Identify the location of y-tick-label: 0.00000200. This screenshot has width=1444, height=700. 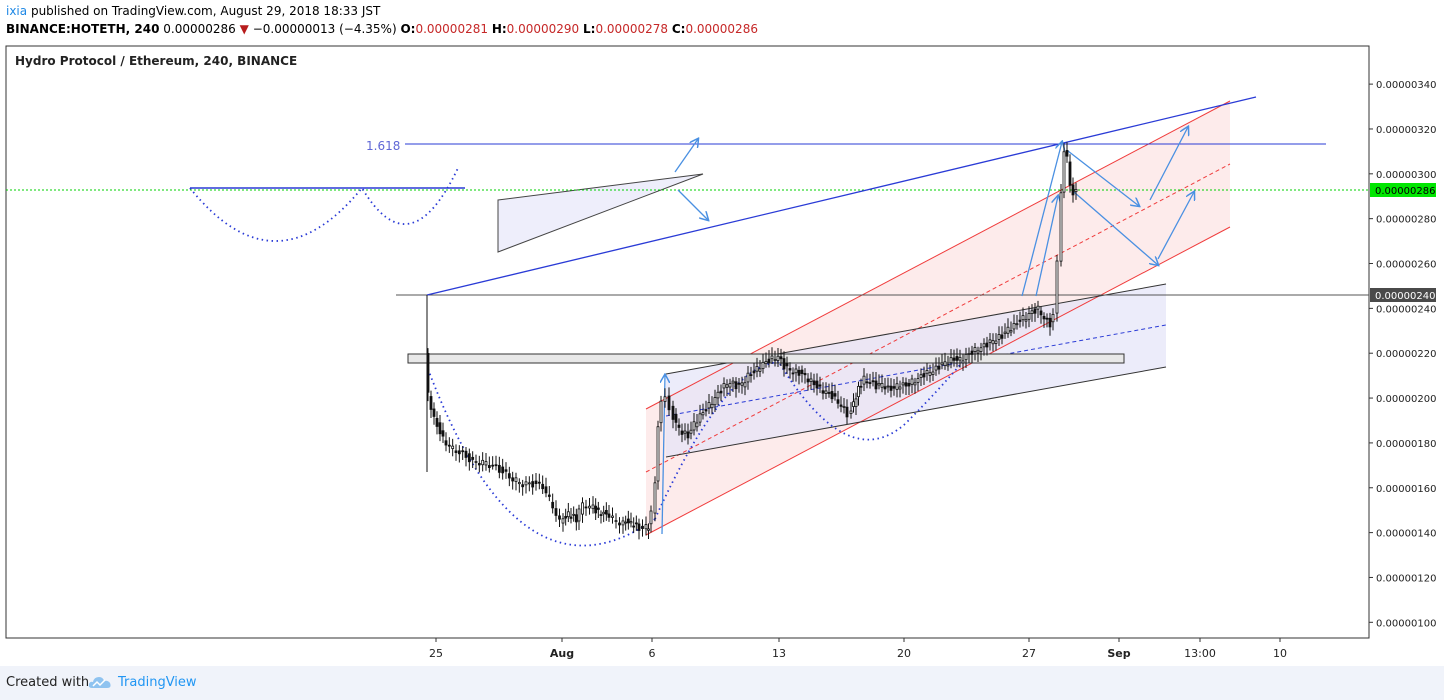
(1406, 399).